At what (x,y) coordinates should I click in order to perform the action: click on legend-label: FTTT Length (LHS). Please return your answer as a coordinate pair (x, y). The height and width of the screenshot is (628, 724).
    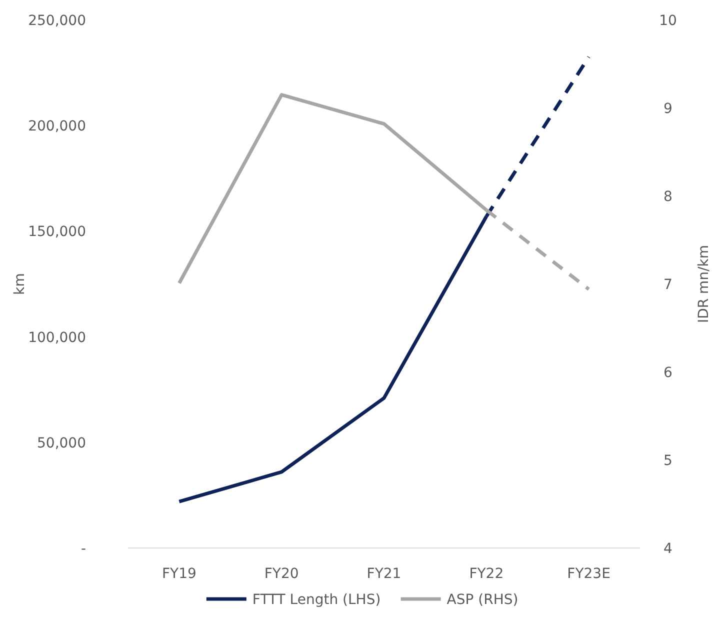
    Looking at the image, I should click on (316, 600).